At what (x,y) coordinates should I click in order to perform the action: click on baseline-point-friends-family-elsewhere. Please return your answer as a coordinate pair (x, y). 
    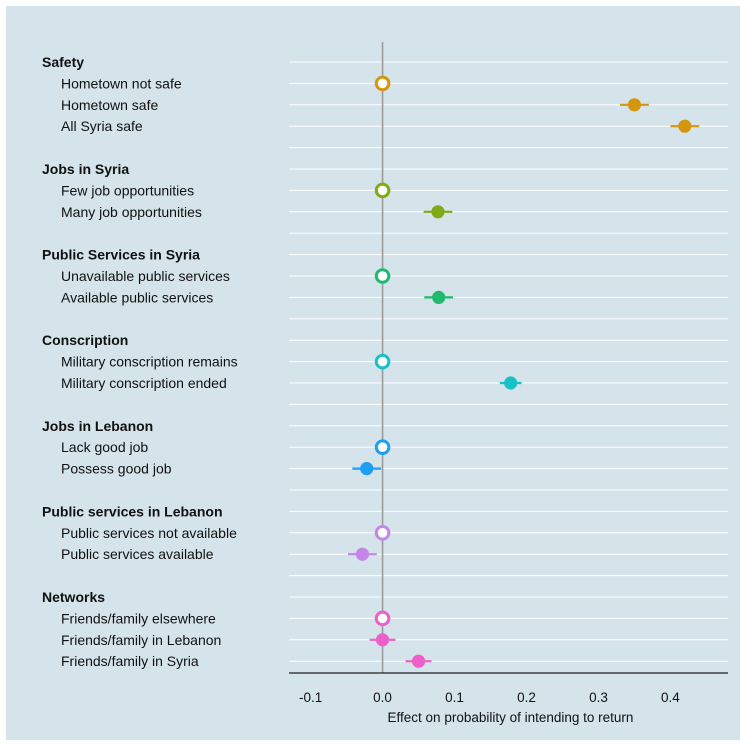
    Looking at the image, I should click on (382, 618).